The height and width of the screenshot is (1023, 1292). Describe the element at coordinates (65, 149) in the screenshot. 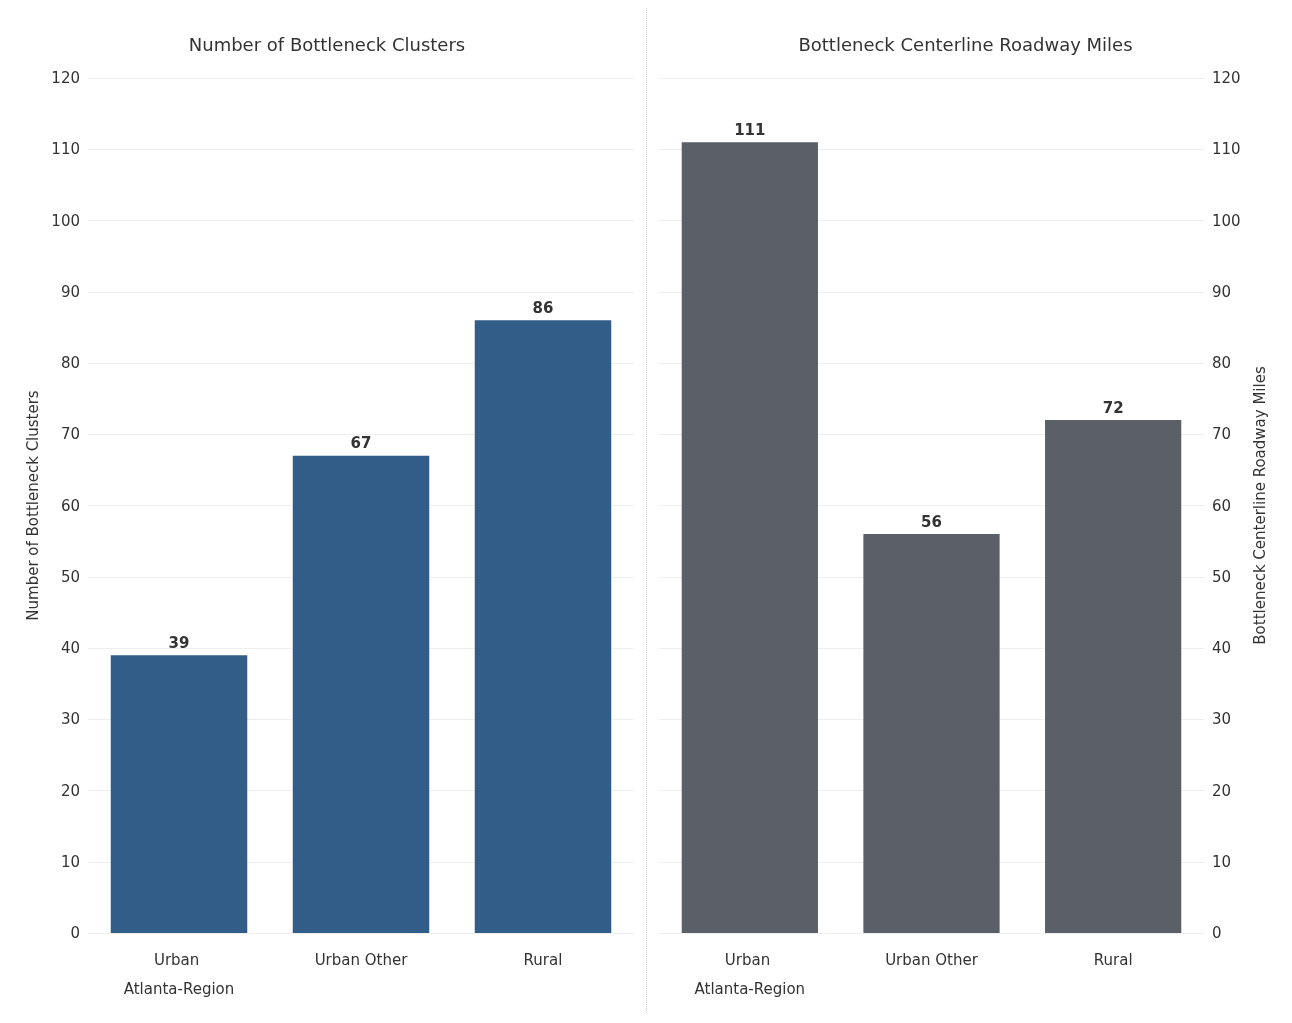

I see `y-tick-label: 110` at that location.